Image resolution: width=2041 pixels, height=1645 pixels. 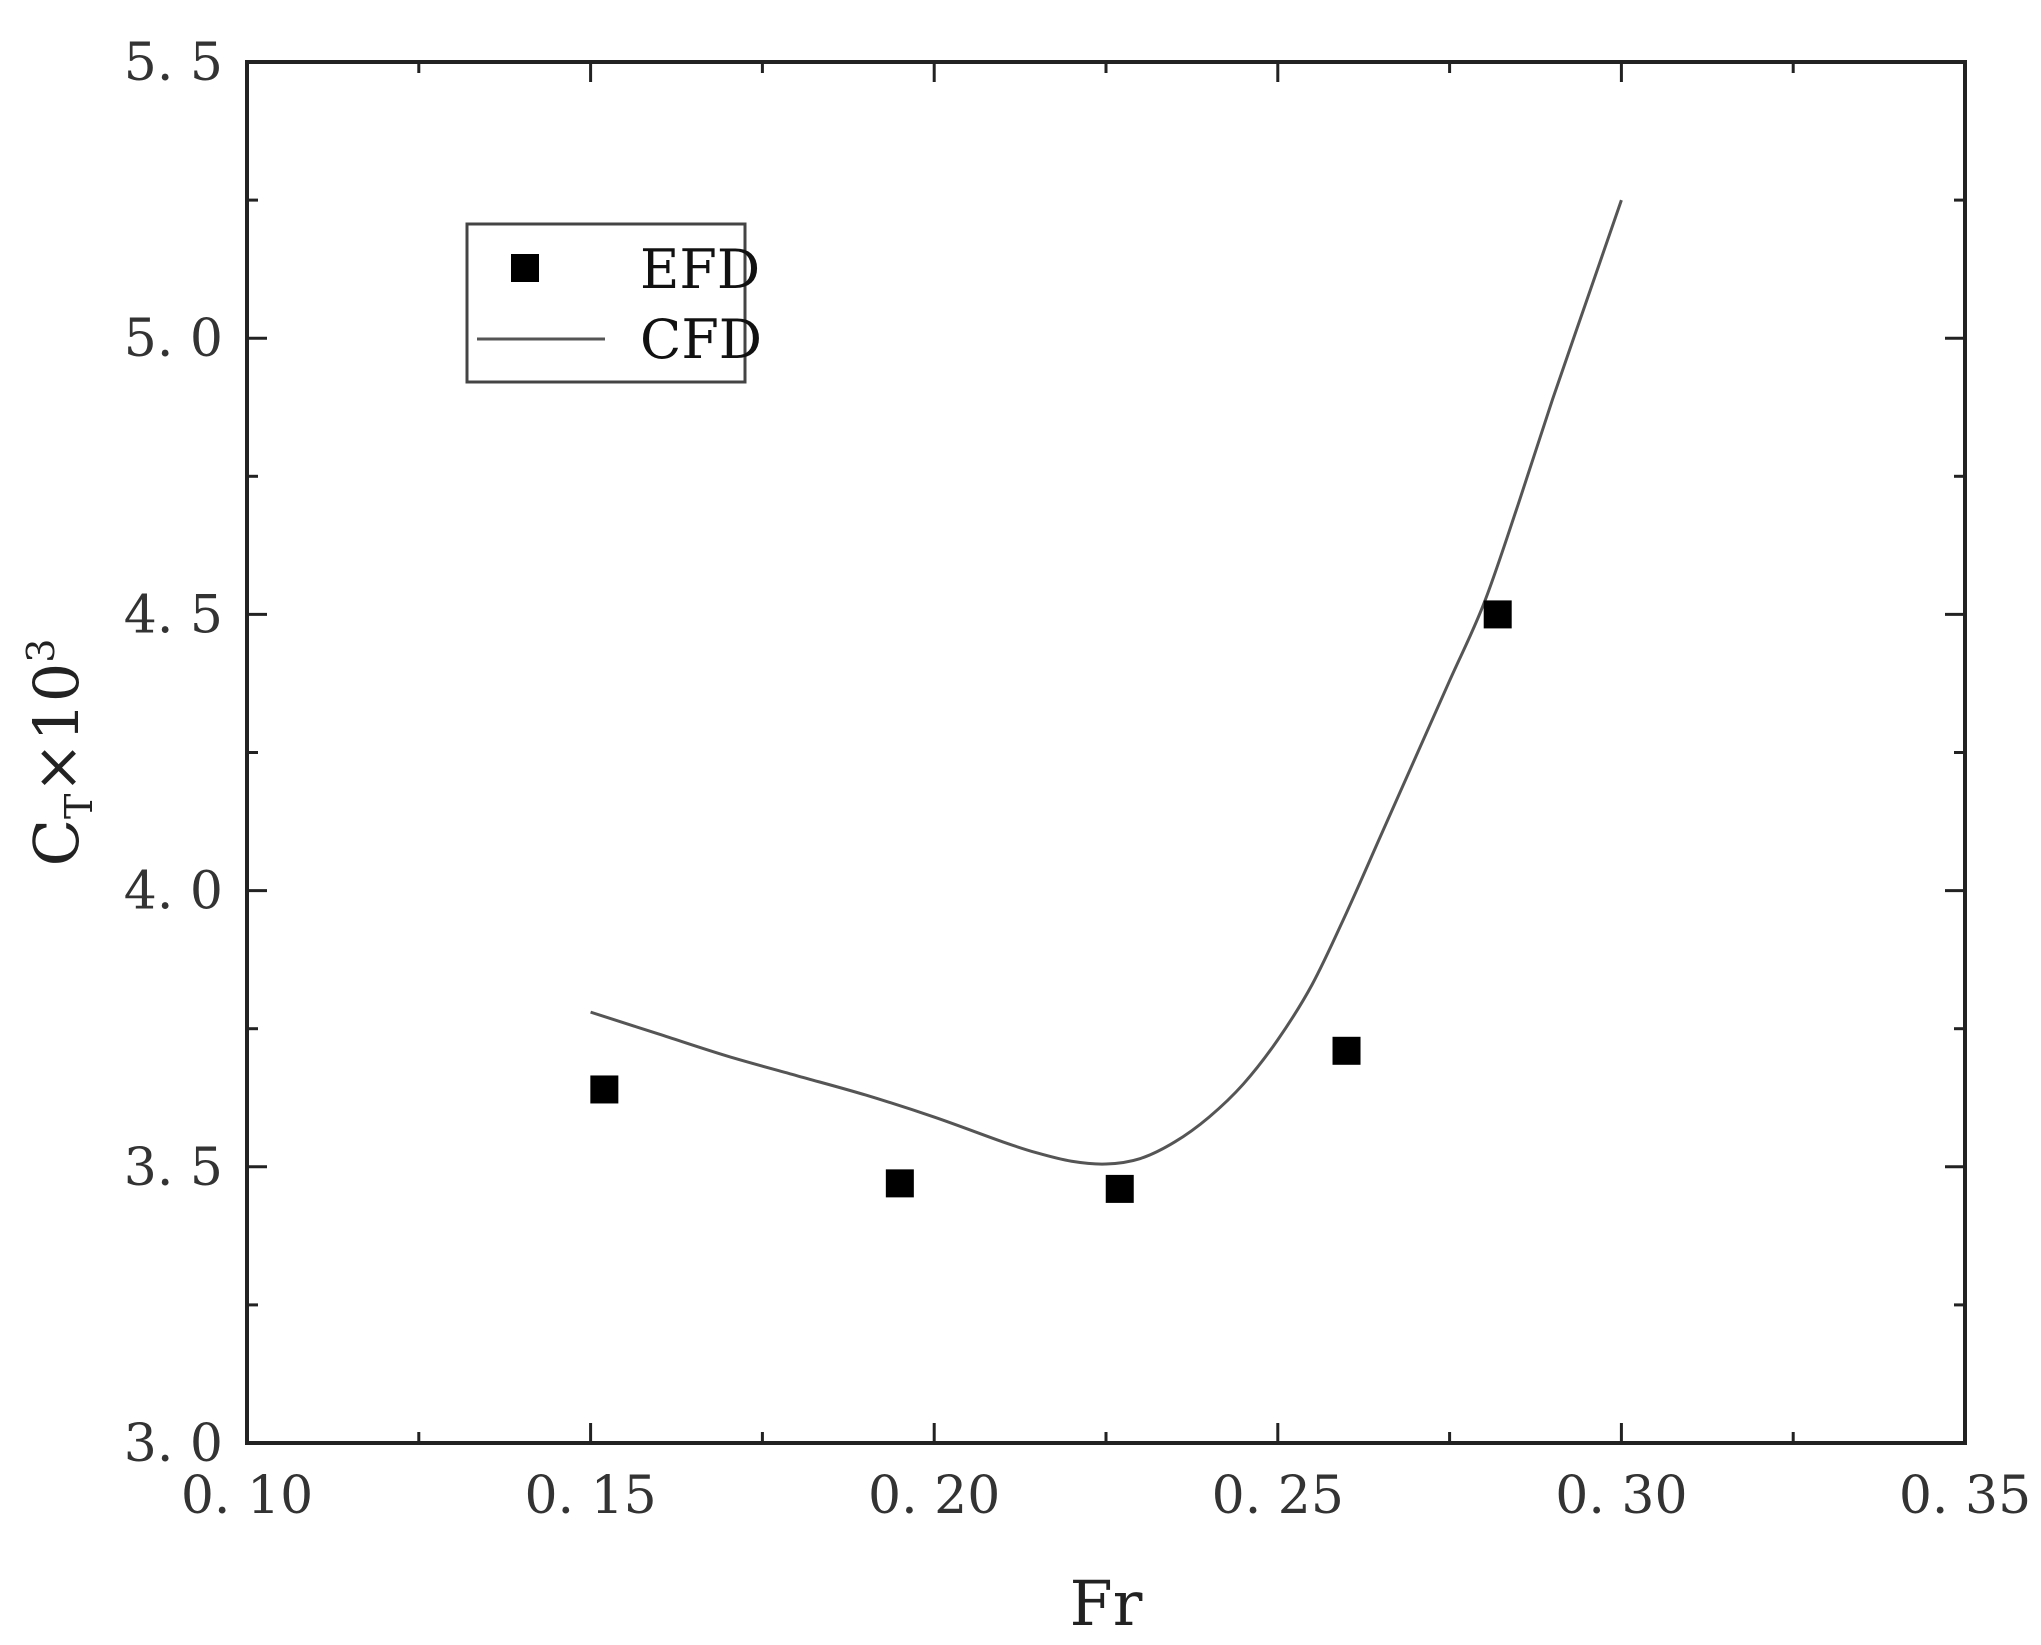 What do you see at coordinates (590, 1496) in the screenshot?
I see `x-tick-label: 0. 15` at bounding box center [590, 1496].